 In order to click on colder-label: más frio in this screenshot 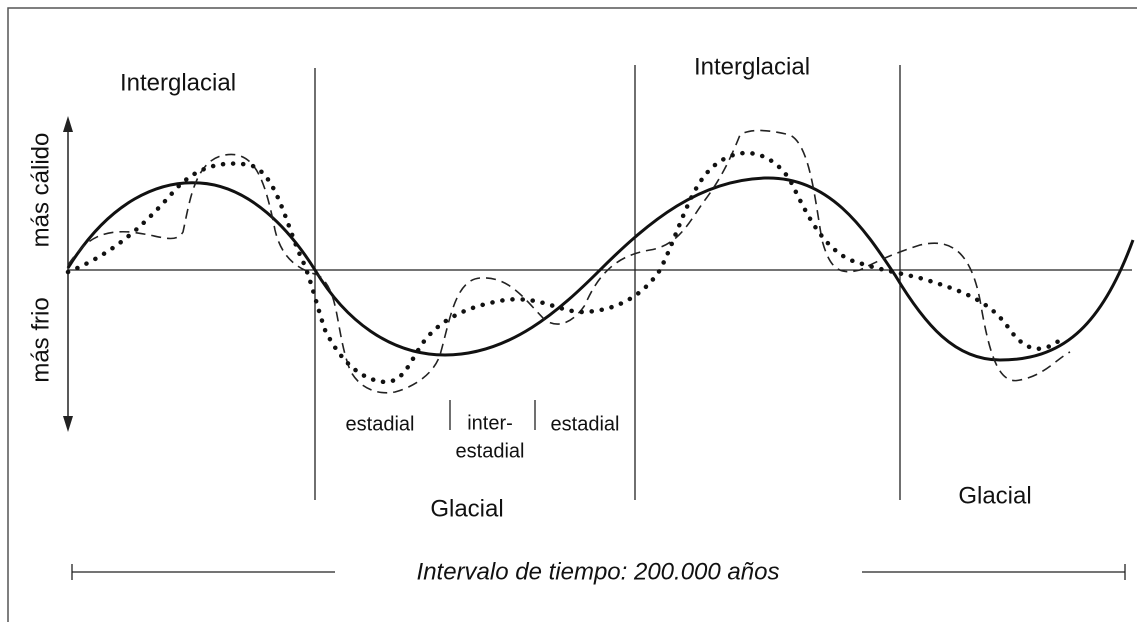, I will do `click(40, 339)`.